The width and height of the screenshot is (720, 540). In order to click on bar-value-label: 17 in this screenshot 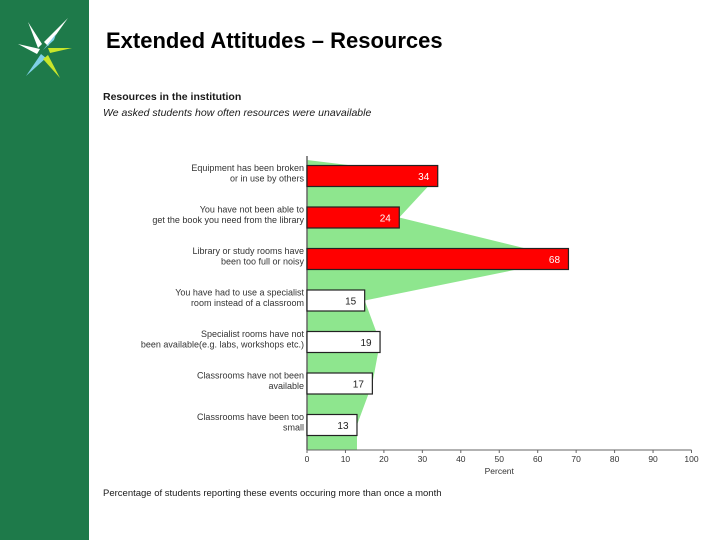, I will do `click(359, 385)`.